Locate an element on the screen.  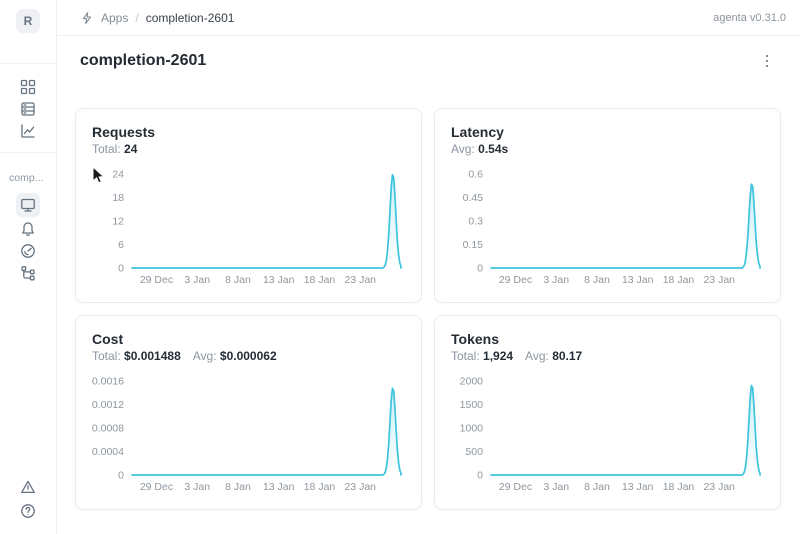
help-icon is located at coordinates (28, 511).